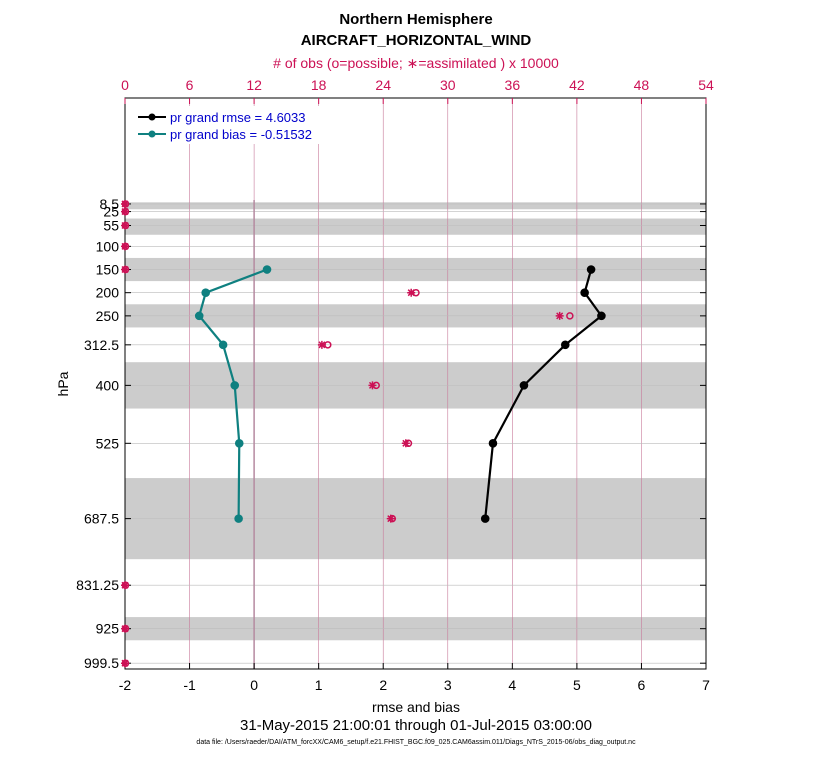 The image size is (830, 760). What do you see at coordinates (254, 85) in the screenshot?
I see `top-tick-label: 12` at bounding box center [254, 85].